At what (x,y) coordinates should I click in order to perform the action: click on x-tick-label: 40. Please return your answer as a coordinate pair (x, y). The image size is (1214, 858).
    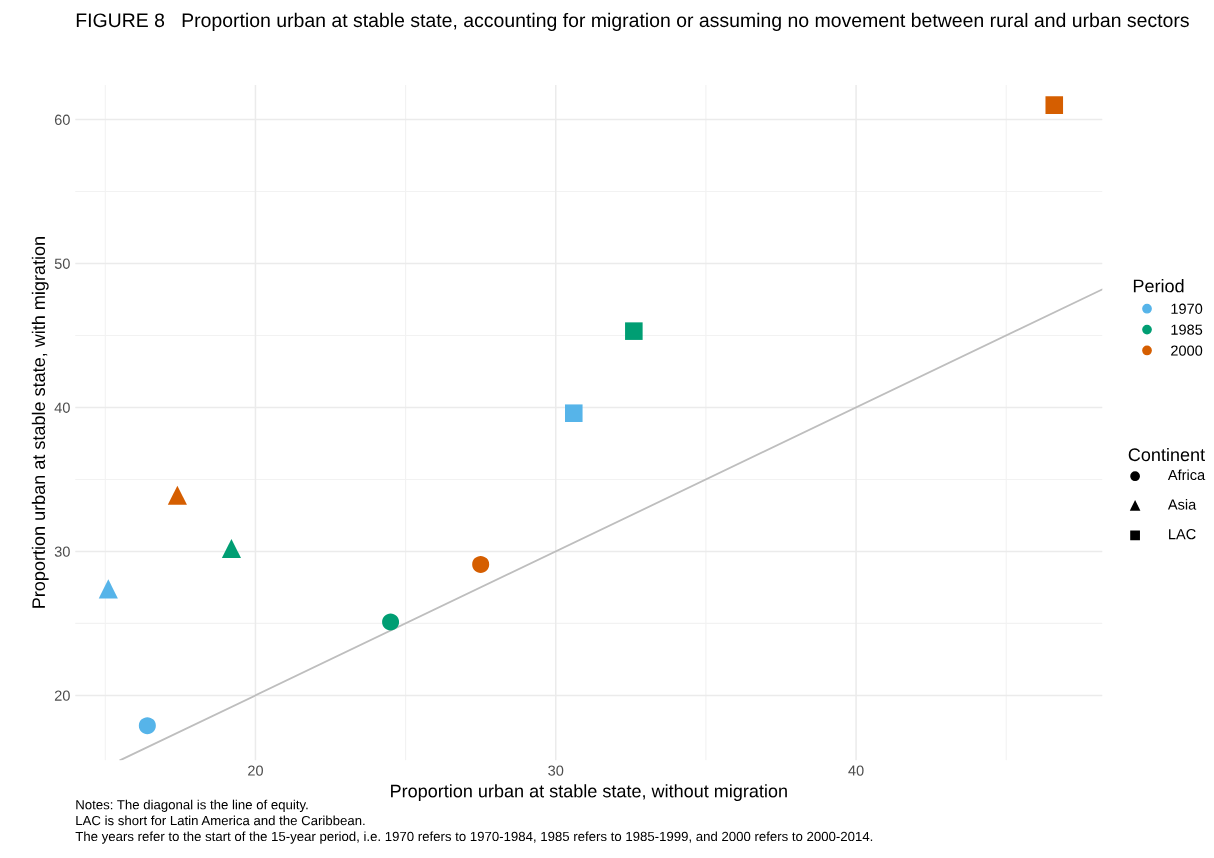
    Looking at the image, I should click on (856, 770).